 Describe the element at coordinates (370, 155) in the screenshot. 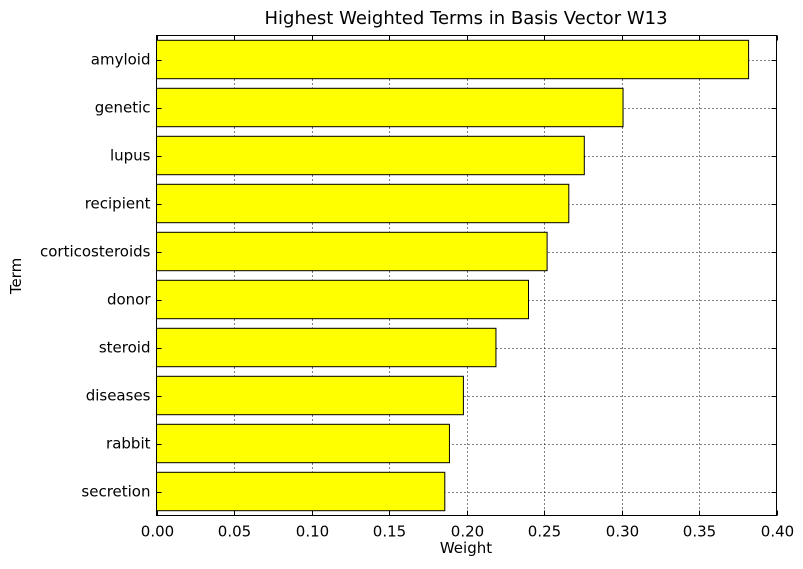

I see `bar-lupus` at that location.